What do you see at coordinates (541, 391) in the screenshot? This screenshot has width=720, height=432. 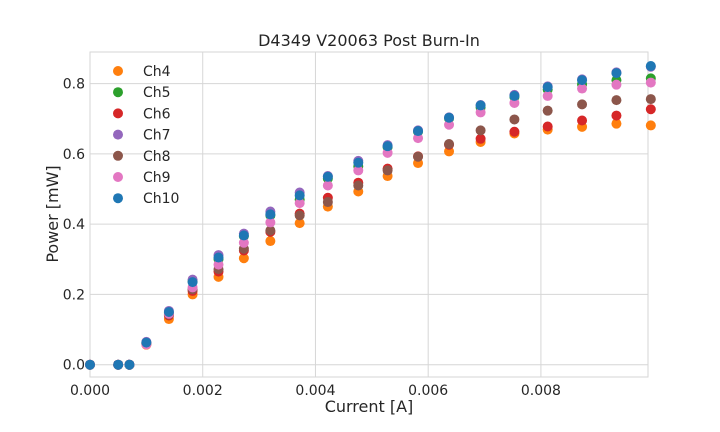 I see `x-tick-label: 0.008` at bounding box center [541, 391].